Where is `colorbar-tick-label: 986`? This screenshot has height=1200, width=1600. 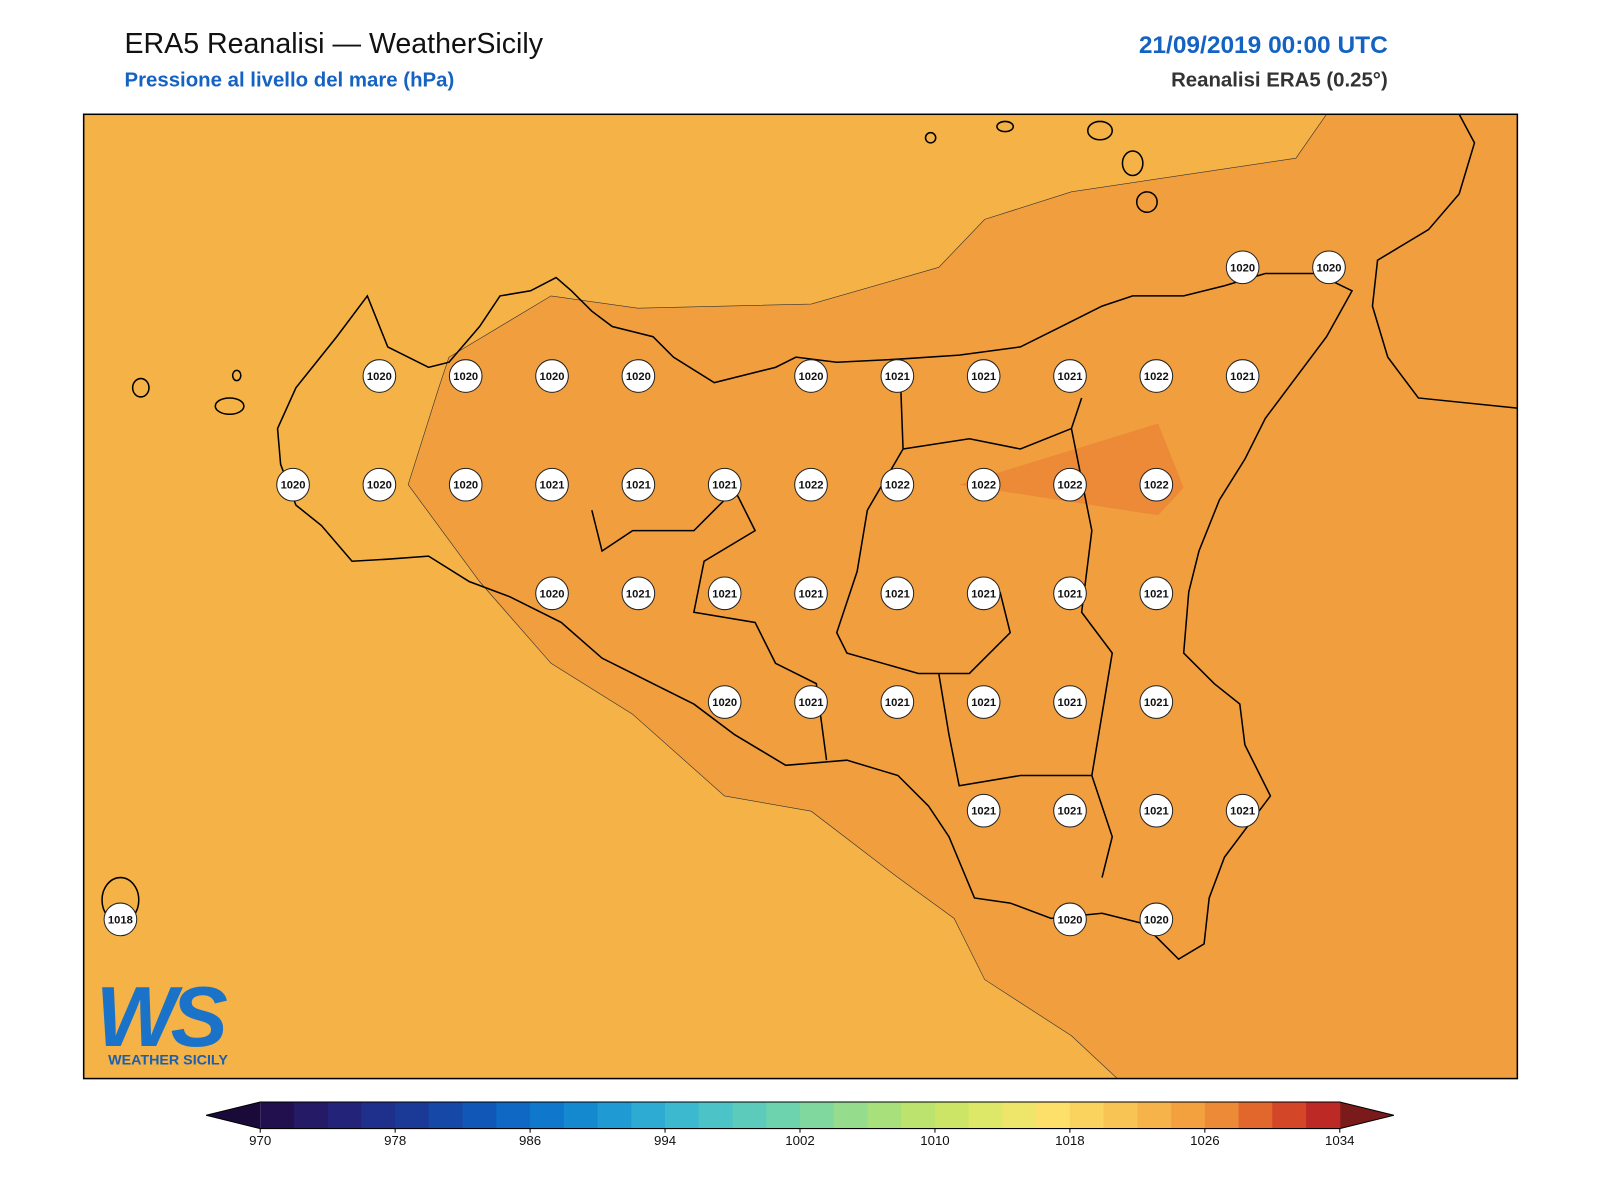 colorbar-tick-label: 986 is located at coordinates (530, 1140).